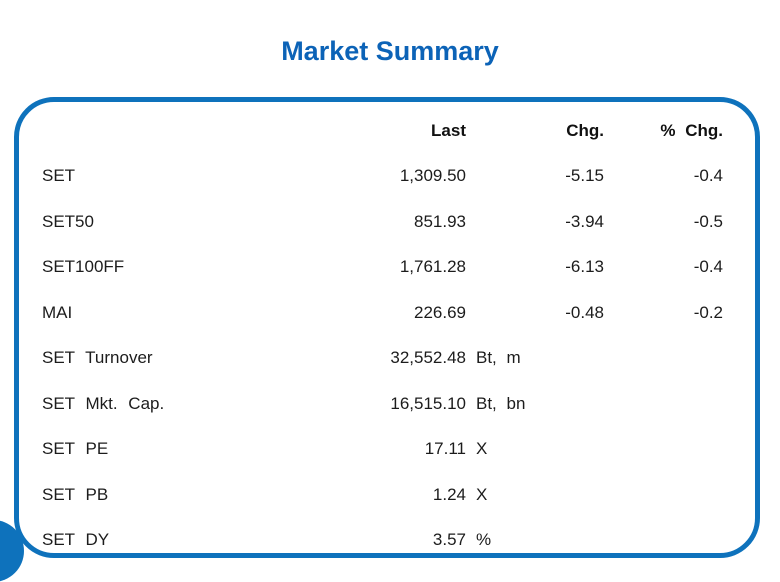 This screenshot has height=582, width=780. I want to click on table-row: SET PE 17.11 X, so click(387, 450).